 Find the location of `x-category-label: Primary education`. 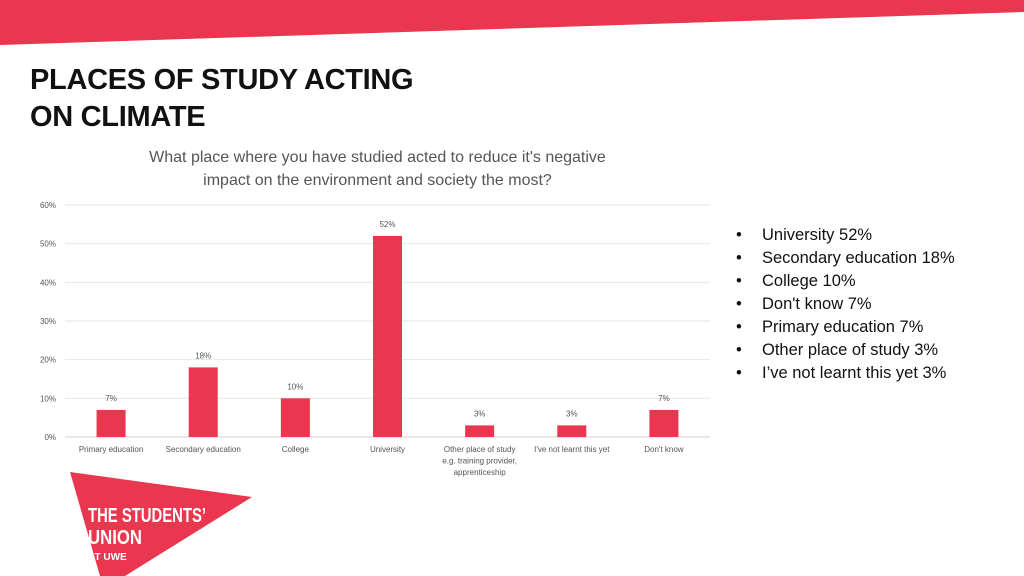

x-category-label: Primary education is located at coordinates (111, 449).